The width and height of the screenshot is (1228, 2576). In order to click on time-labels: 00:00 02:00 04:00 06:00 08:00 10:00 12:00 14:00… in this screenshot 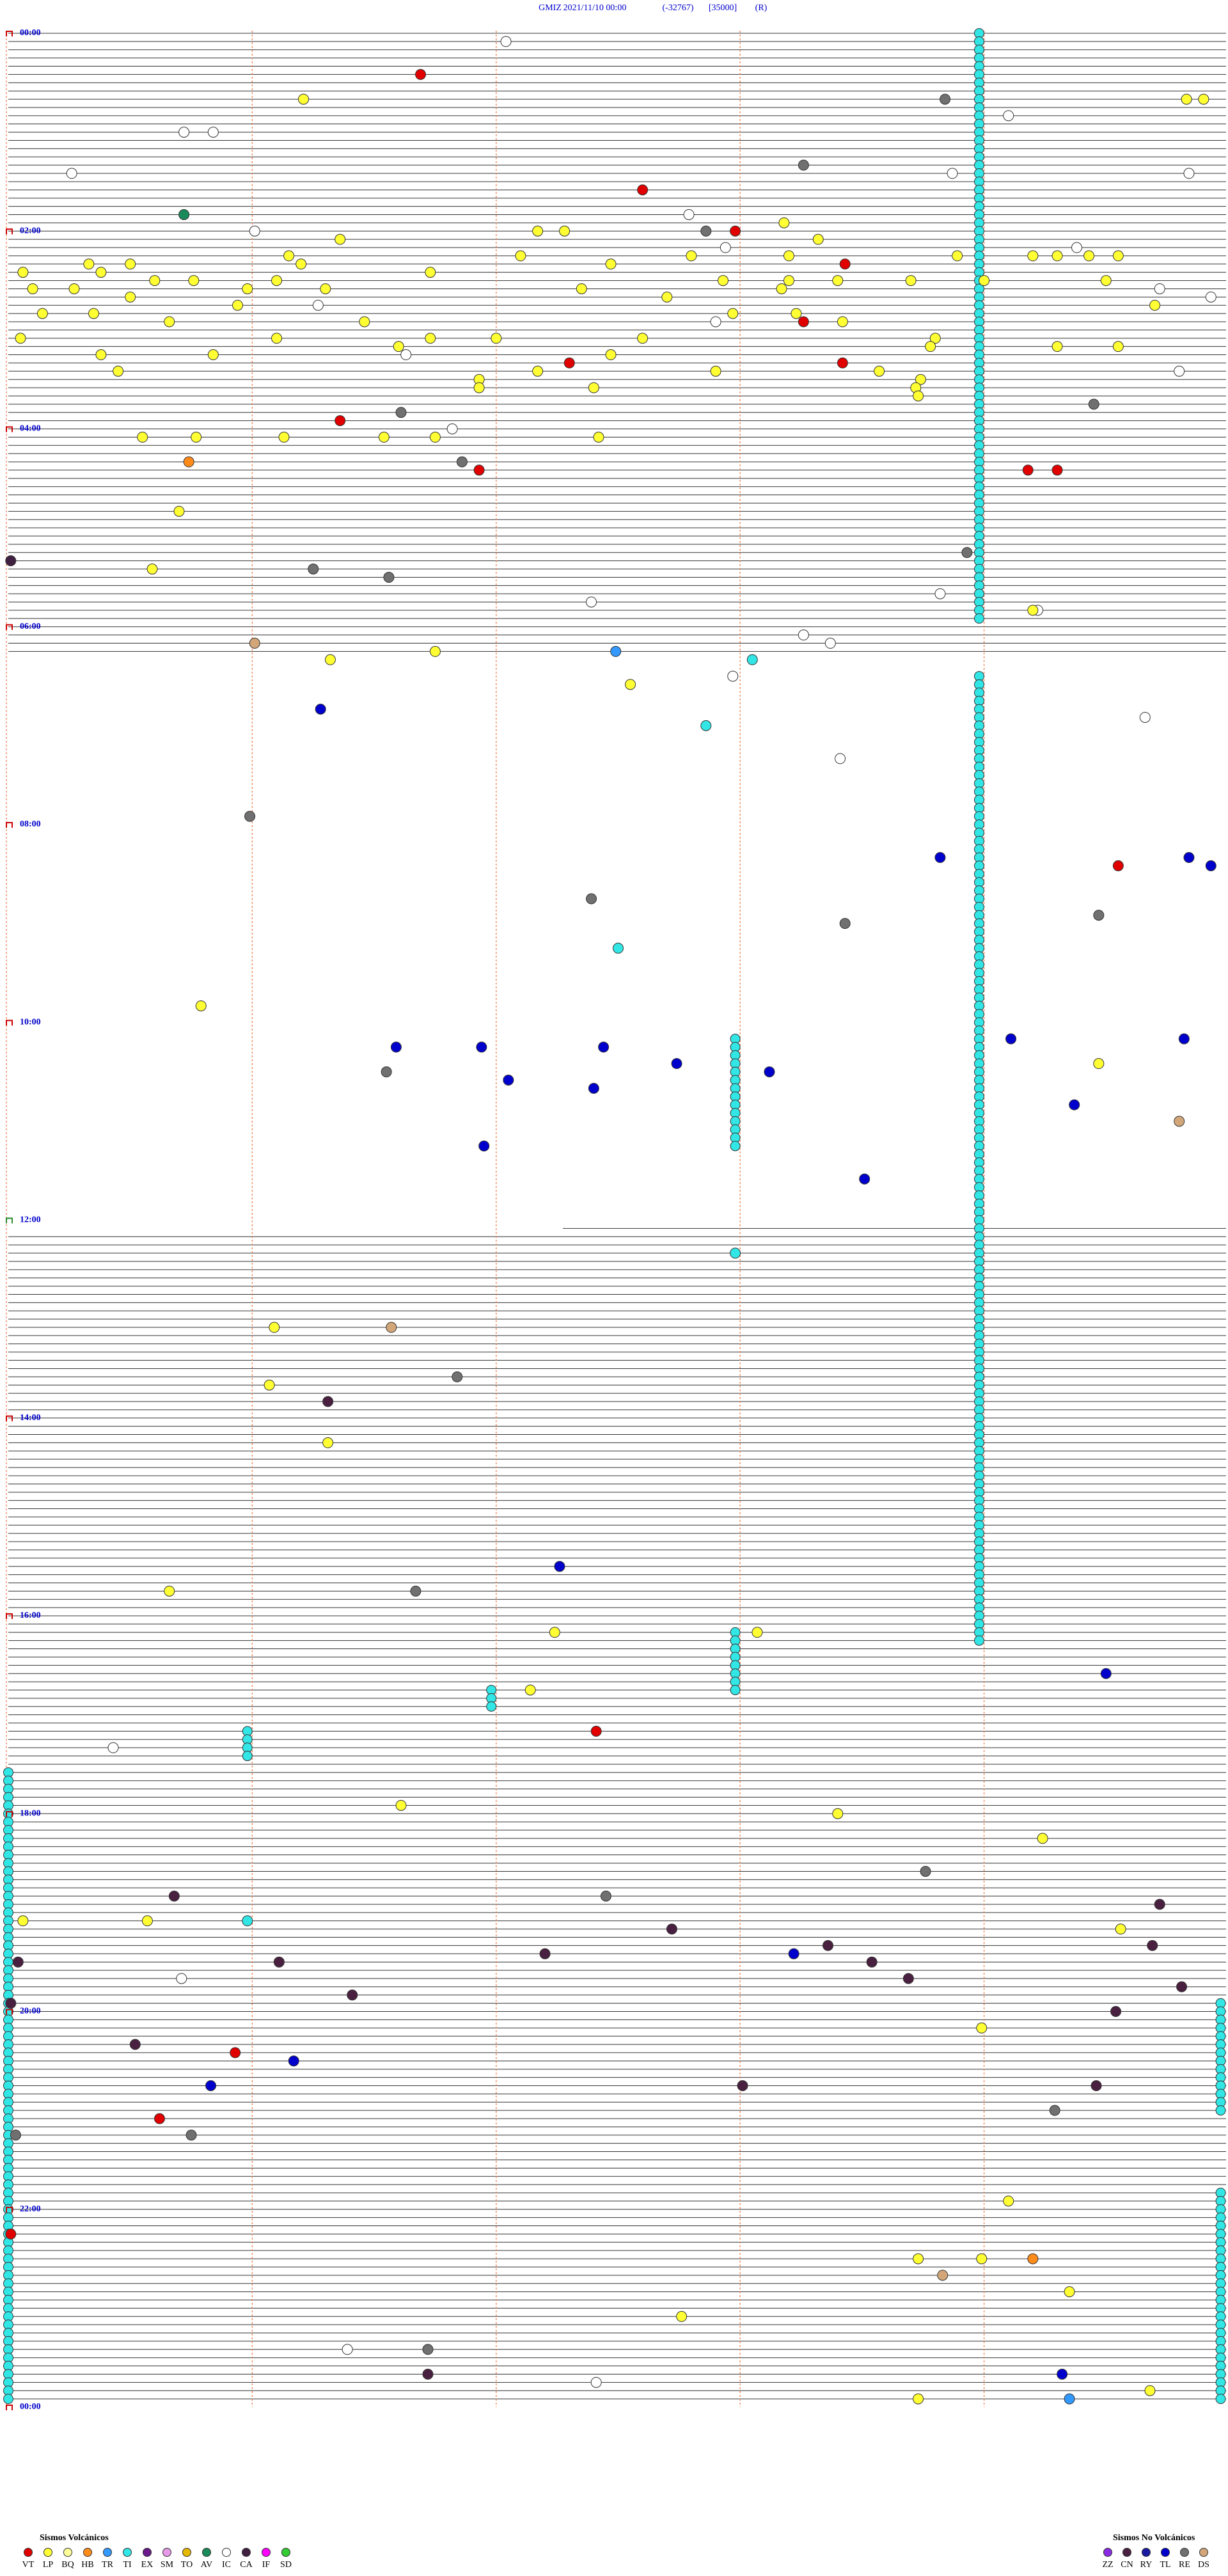, I will do `click(23, 1220)`.